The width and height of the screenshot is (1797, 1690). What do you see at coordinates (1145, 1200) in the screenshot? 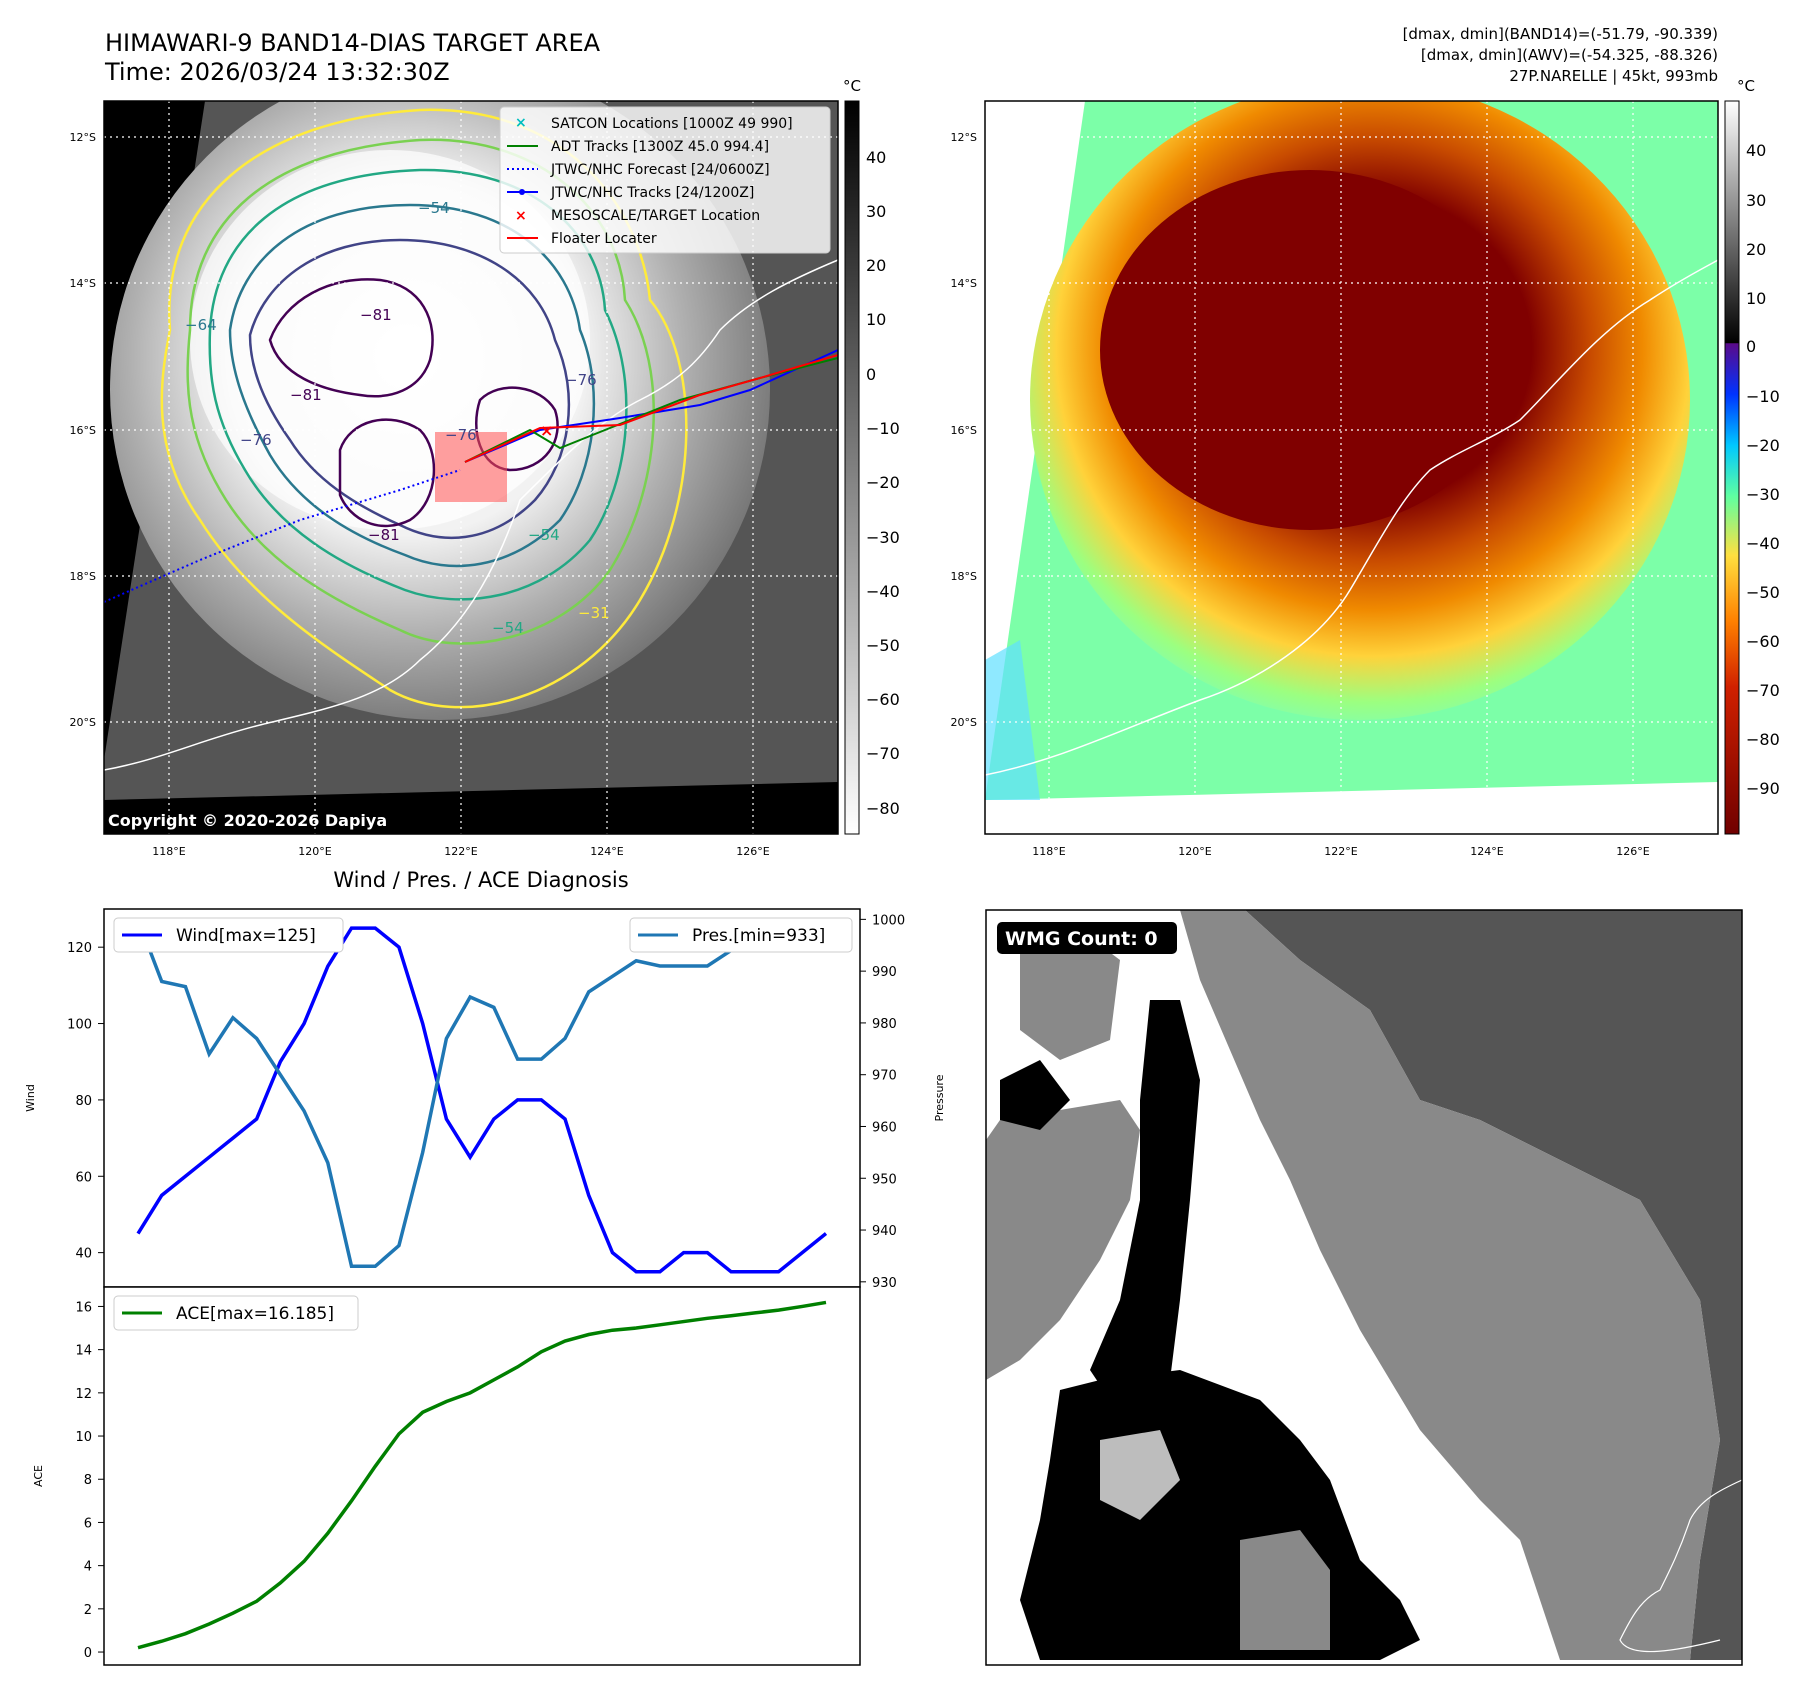
I see `wmg-black-band` at bounding box center [1145, 1200].